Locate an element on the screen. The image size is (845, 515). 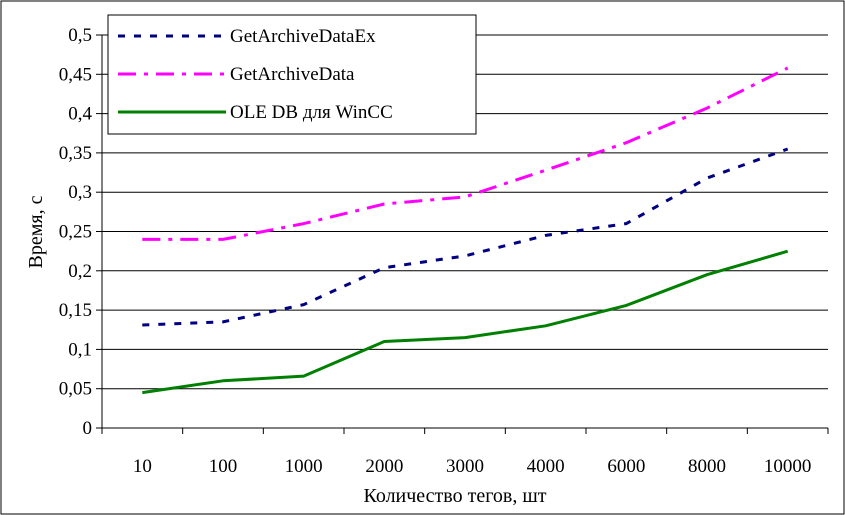
y-tick-label: 0,15 is located at coordinates (75, 310).